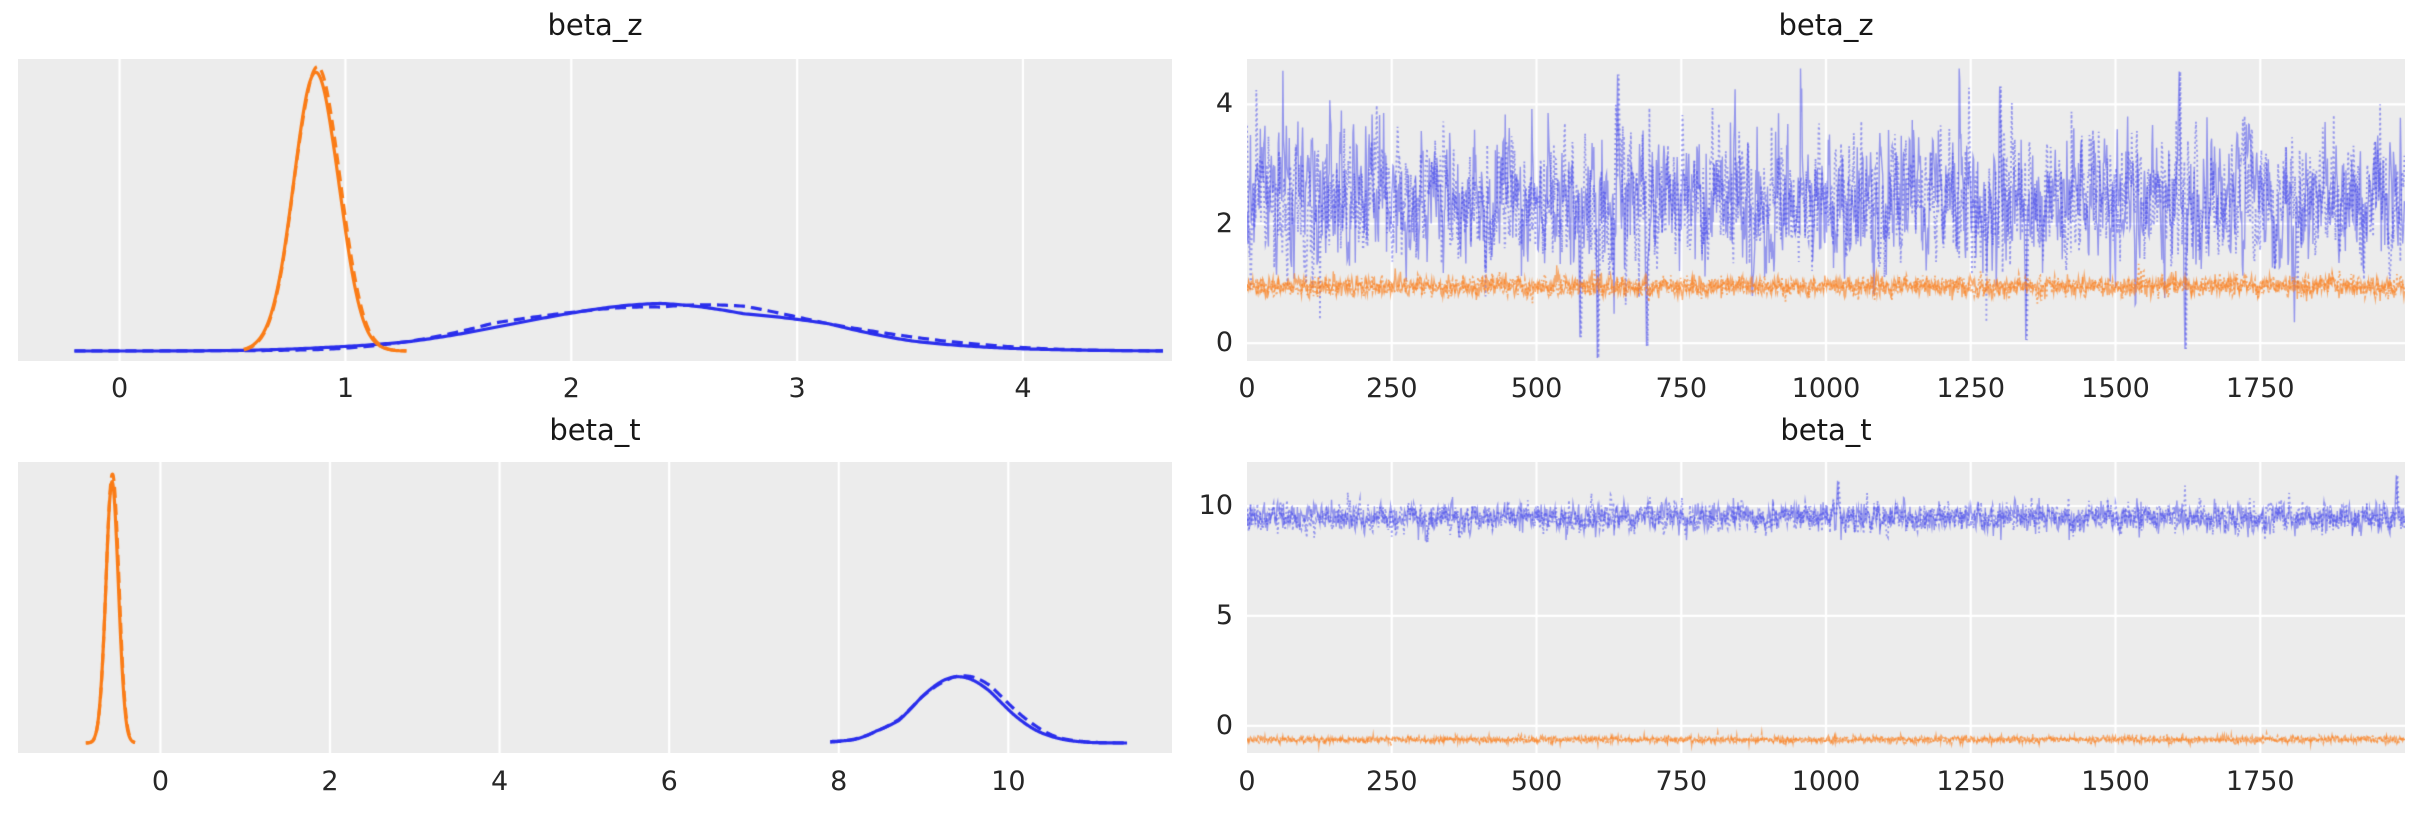 Image resolution: width=2423 pixels, height=823 pixels. What do you see at coordinates (595, 430) in the screenshot?
I see `panel-title-beta-t-kde: beta_t` at bounding box center [595, 430].